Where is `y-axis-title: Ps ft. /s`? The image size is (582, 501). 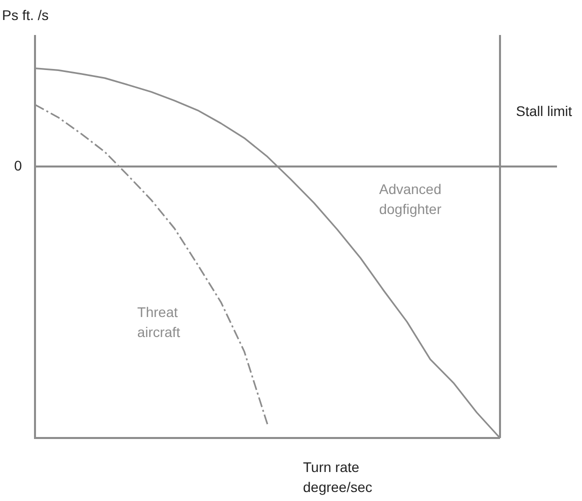
y-axis-title: Ps ft. /s is located at coordinates (25, 14).